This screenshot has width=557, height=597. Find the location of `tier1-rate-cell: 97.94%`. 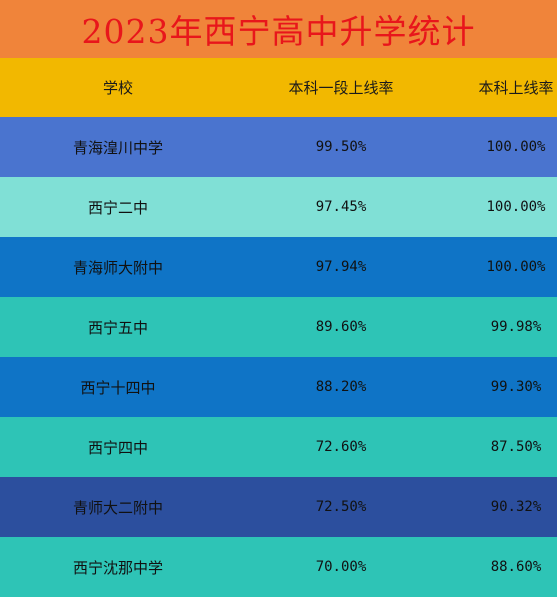

tier1-rate-cell: 97.94% is located at coordinates (341, 267).